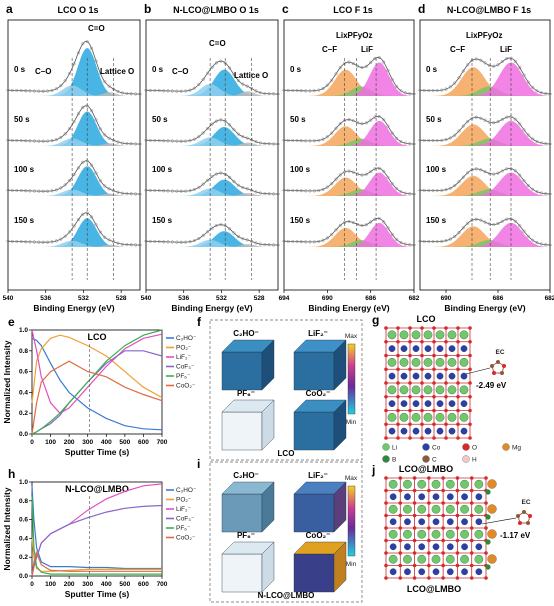 This screenshot has height=606, width=554. What do you see at coordinates (186, 338) in the screenshot?
I see `legend-label-e-0: C₂HO⁻` at bounding box center [186, 338].